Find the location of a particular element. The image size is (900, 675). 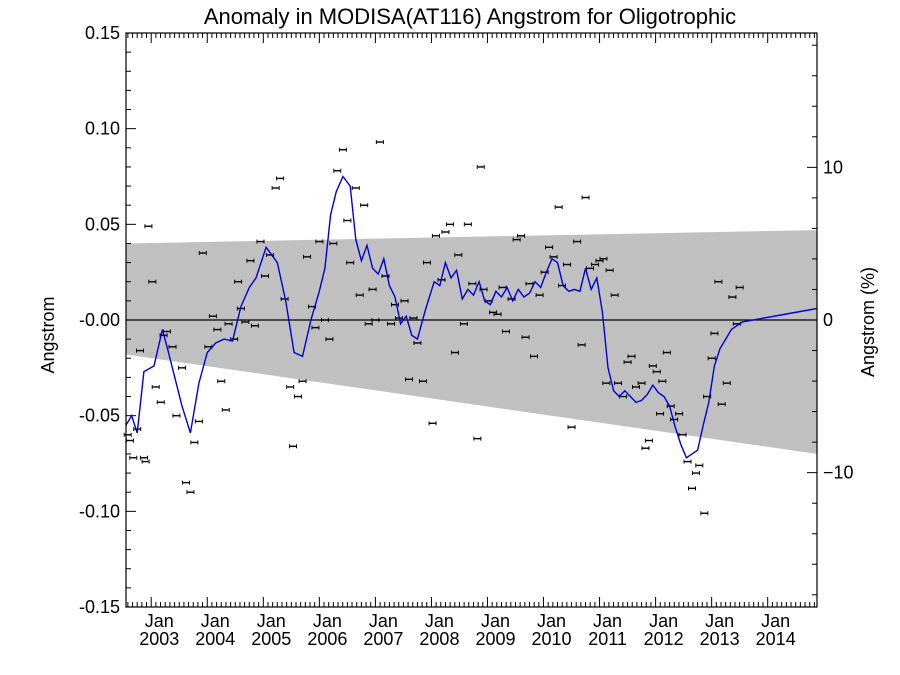

y-tick-label: 0.05 is located at coordinates (102, 224).